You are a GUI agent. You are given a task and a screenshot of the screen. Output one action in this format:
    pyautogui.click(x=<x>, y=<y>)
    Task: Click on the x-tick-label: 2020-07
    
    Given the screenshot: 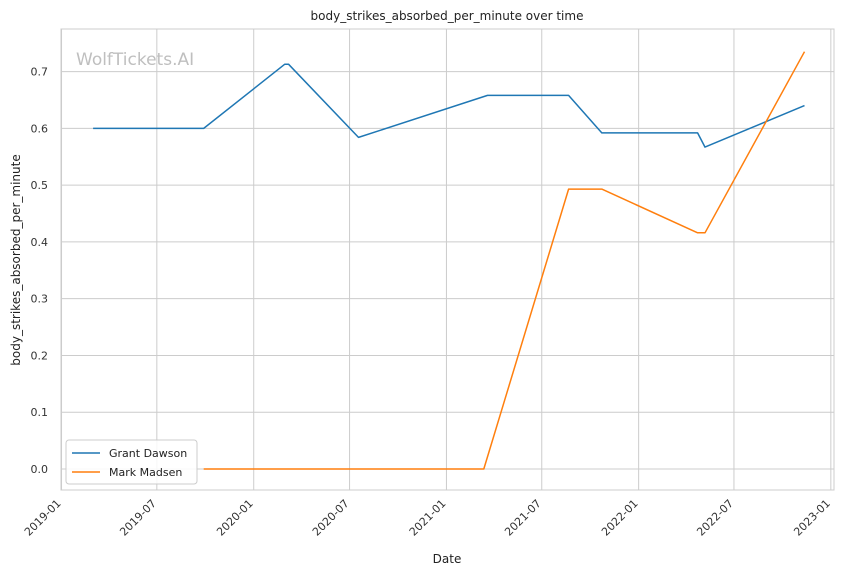 What is the action you would take?
    pyautogui.click(x=331, y=518)
    